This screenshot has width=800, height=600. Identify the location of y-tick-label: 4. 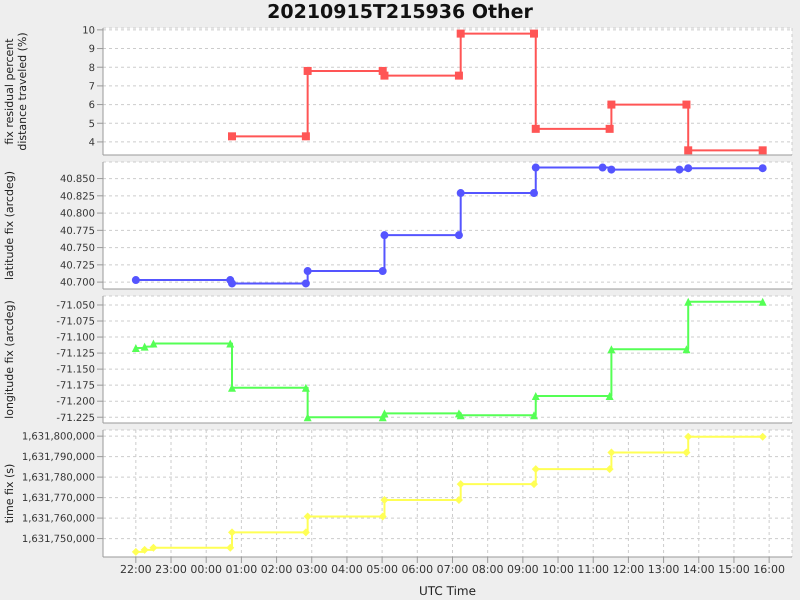
(91, 142).